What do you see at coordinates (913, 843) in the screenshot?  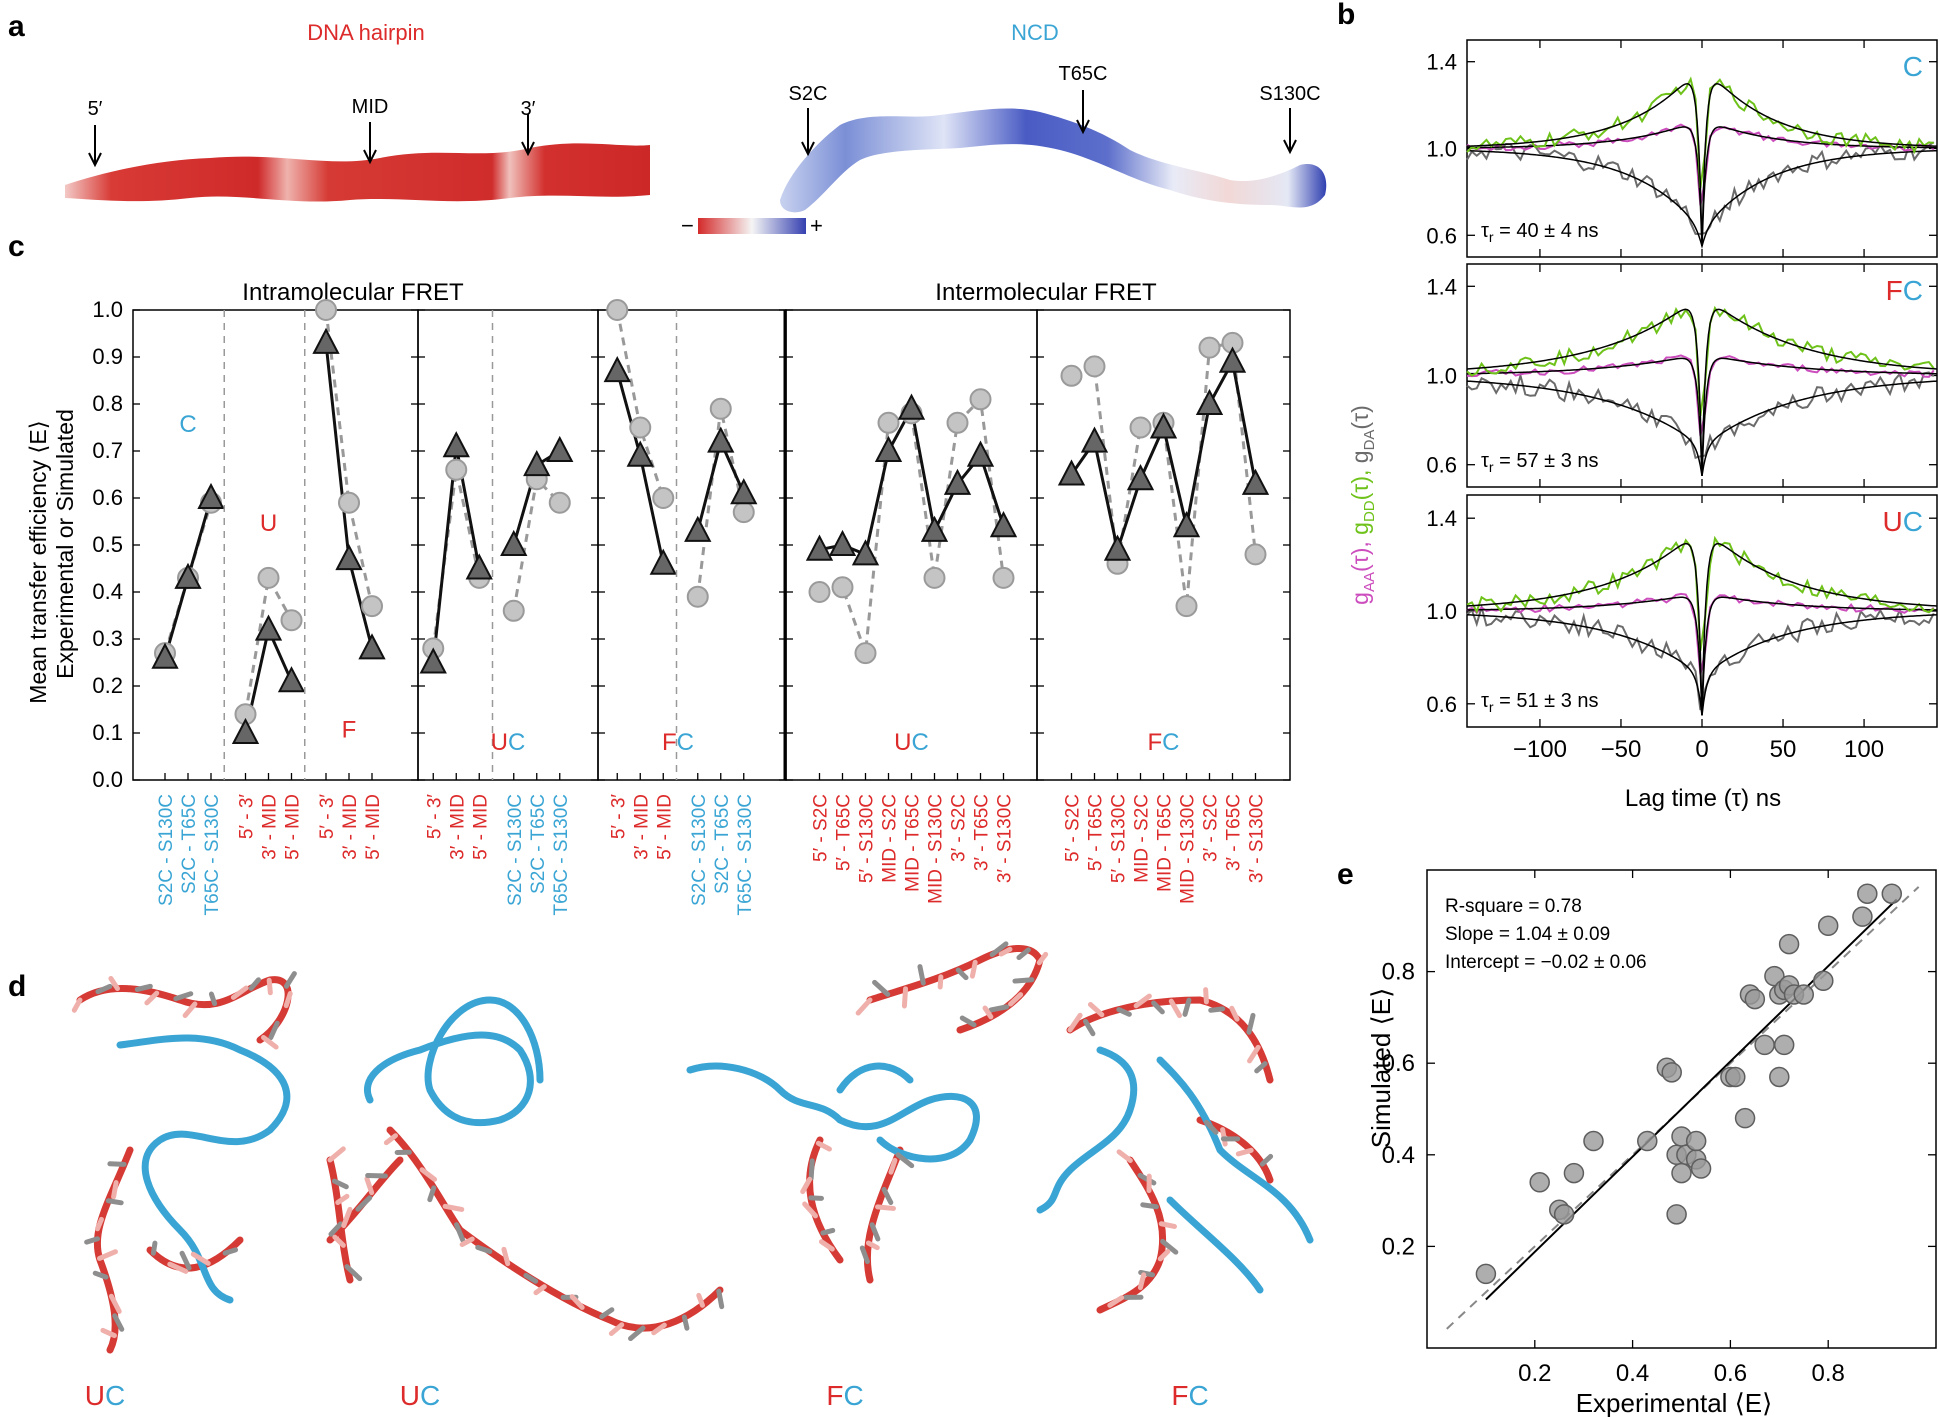 I see `c-xtick-label-3-0-4: MID - T65C` at bounding box center [913, 843].